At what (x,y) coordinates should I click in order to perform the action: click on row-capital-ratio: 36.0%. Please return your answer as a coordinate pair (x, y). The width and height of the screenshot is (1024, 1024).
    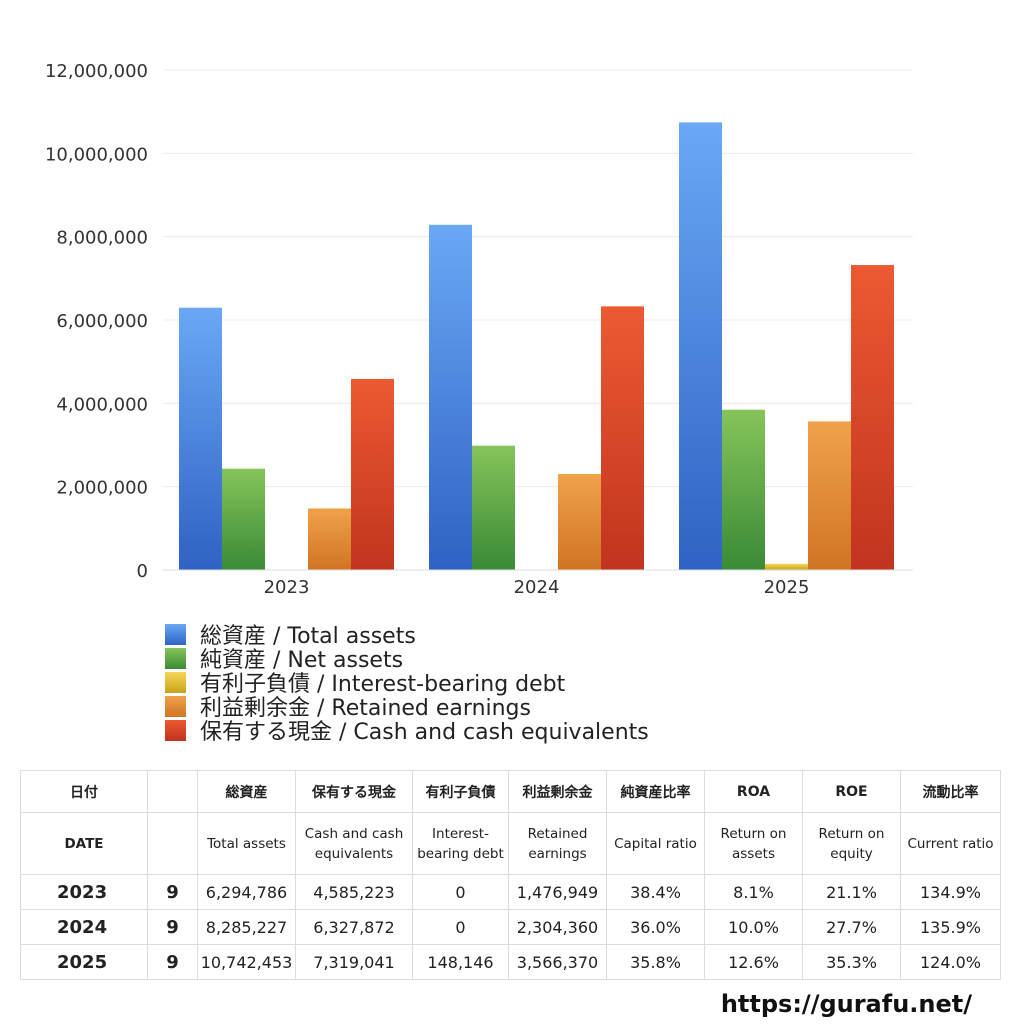
    Looking at the image, I should click on (655, 927).